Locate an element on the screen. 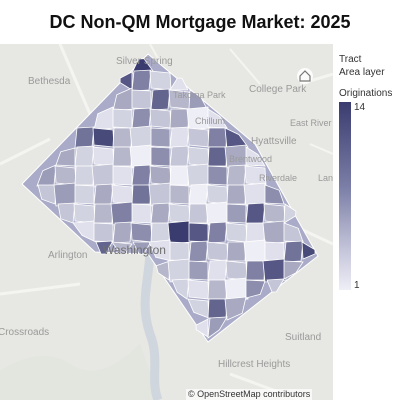  map-attribution: © OpenStreetMap contributors is located at coordinates (249, 394).